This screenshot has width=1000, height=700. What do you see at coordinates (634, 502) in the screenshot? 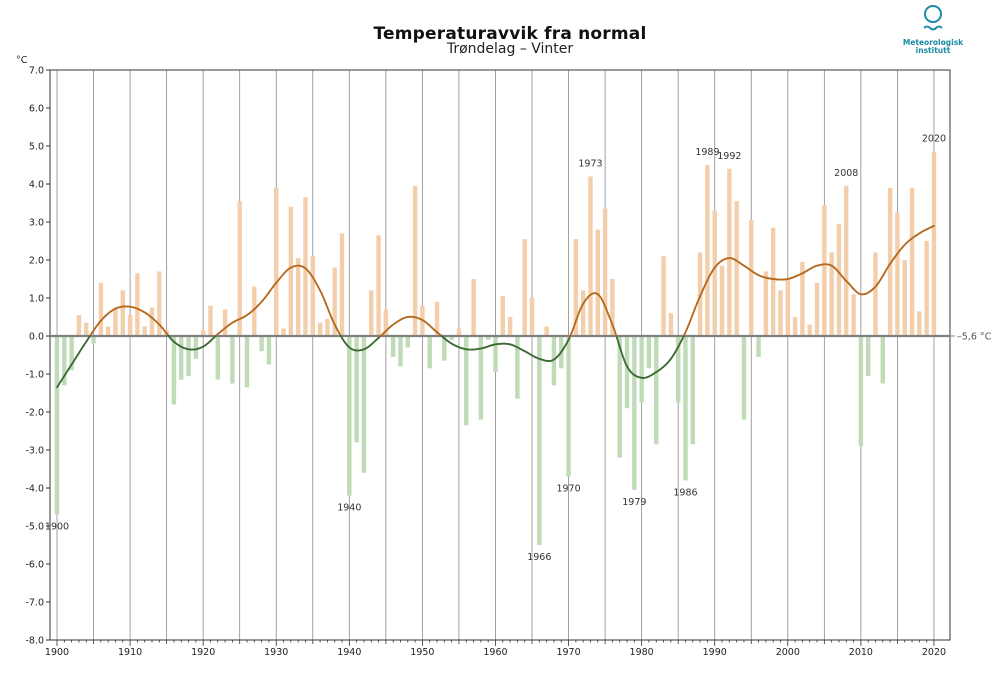
I see `annotation-1979: 1979` at bounding box center [634, 502].